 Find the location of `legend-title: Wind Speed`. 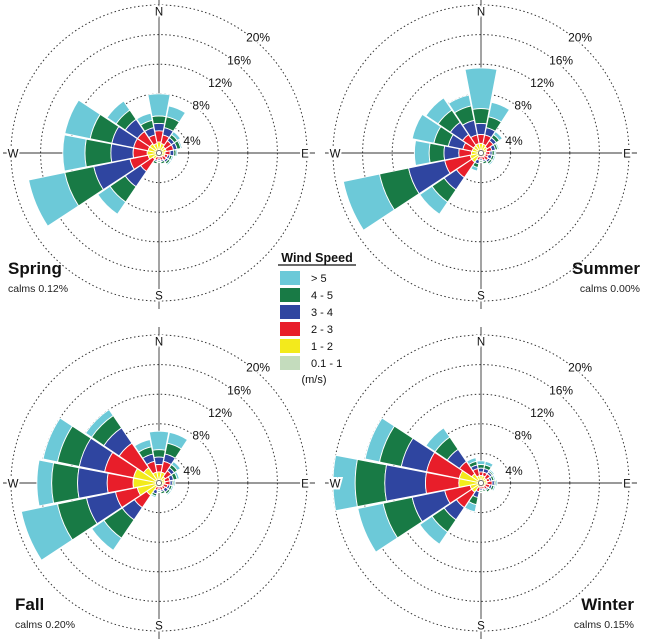

legend-title: Wind Speed is located at coordinates (316, 258).